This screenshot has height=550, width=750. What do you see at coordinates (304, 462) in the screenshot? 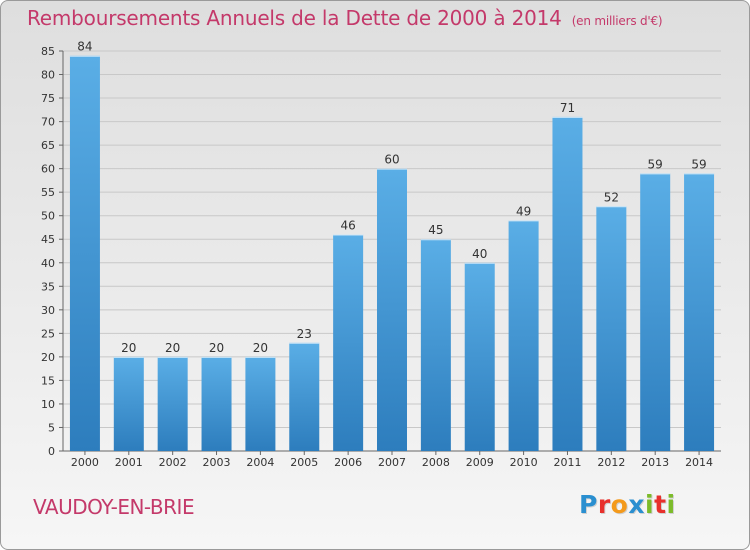
I see `x-tick-label: 2005` at bounding box center [304, 462].